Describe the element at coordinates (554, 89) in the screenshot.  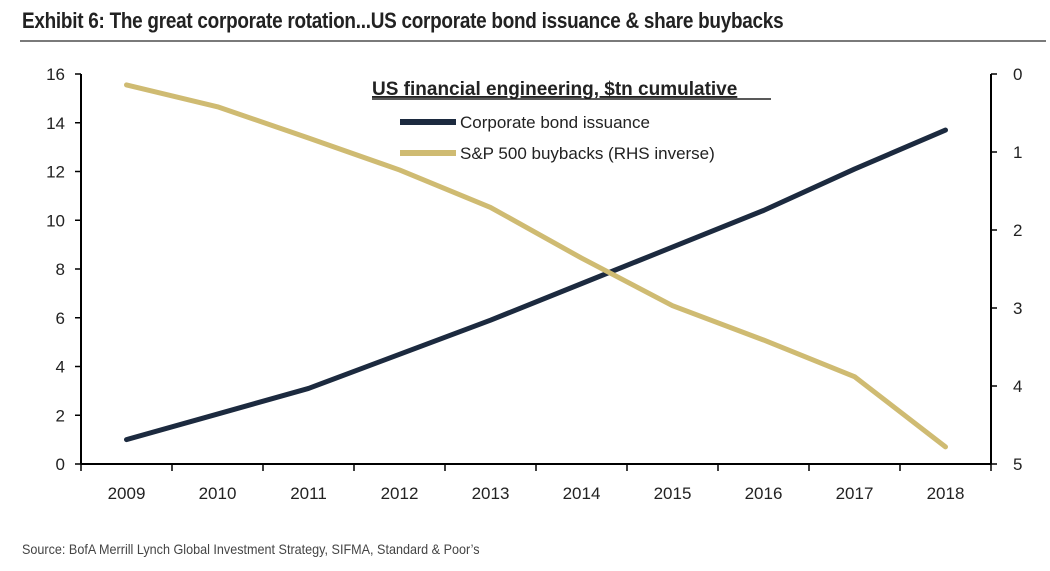
I see `legend-title: US financial engineering, $tn cumulative` at that location.